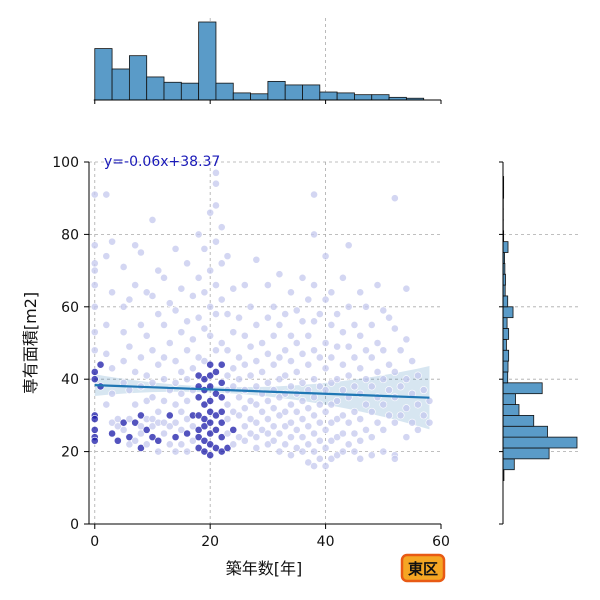 This screenshot has width=600, height=600. I want to click on regression-line, so click(262, 391).